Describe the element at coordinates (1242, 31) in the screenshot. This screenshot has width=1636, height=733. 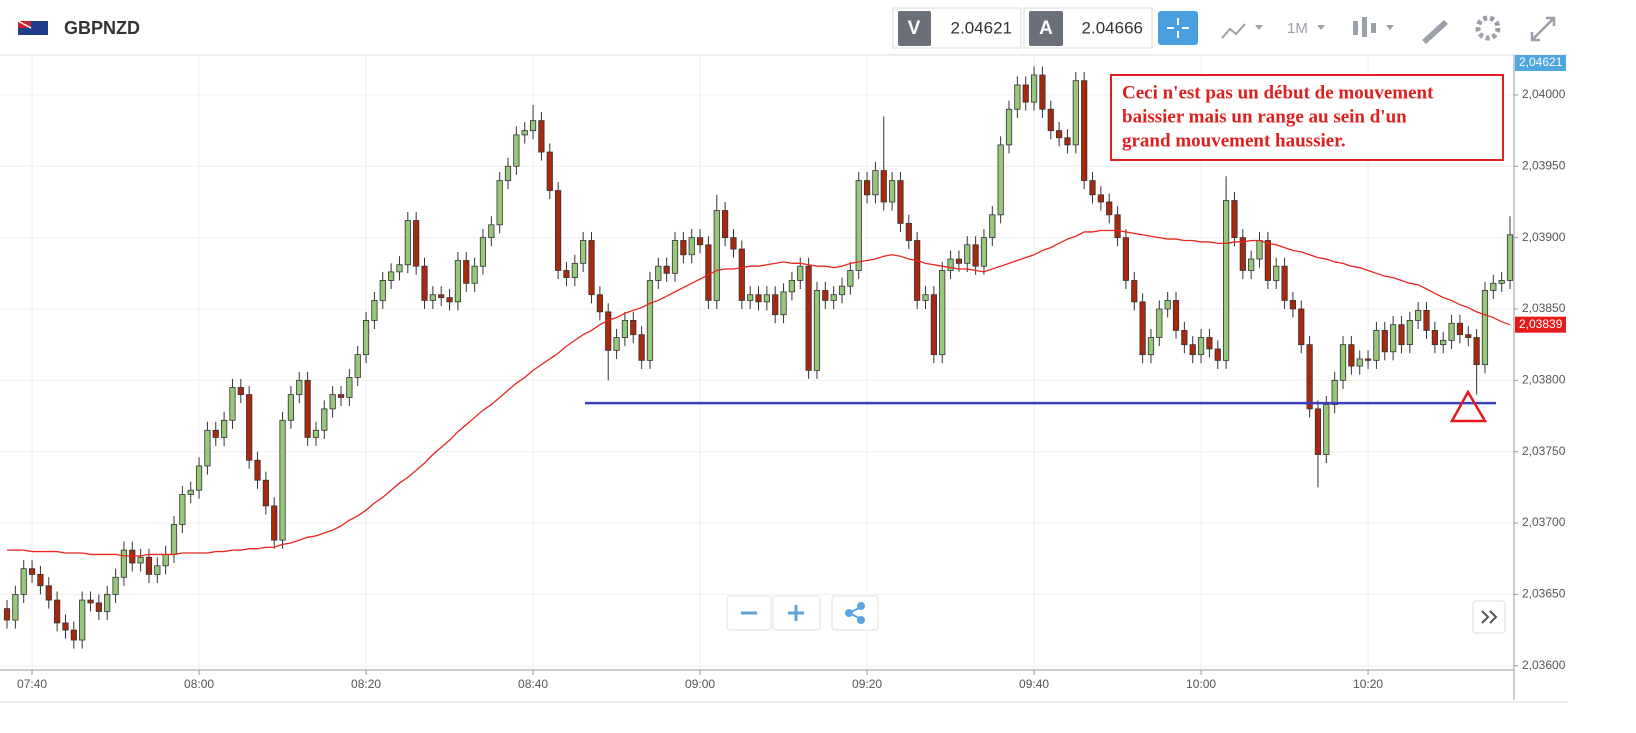
I see `chart-type-button` at that location.